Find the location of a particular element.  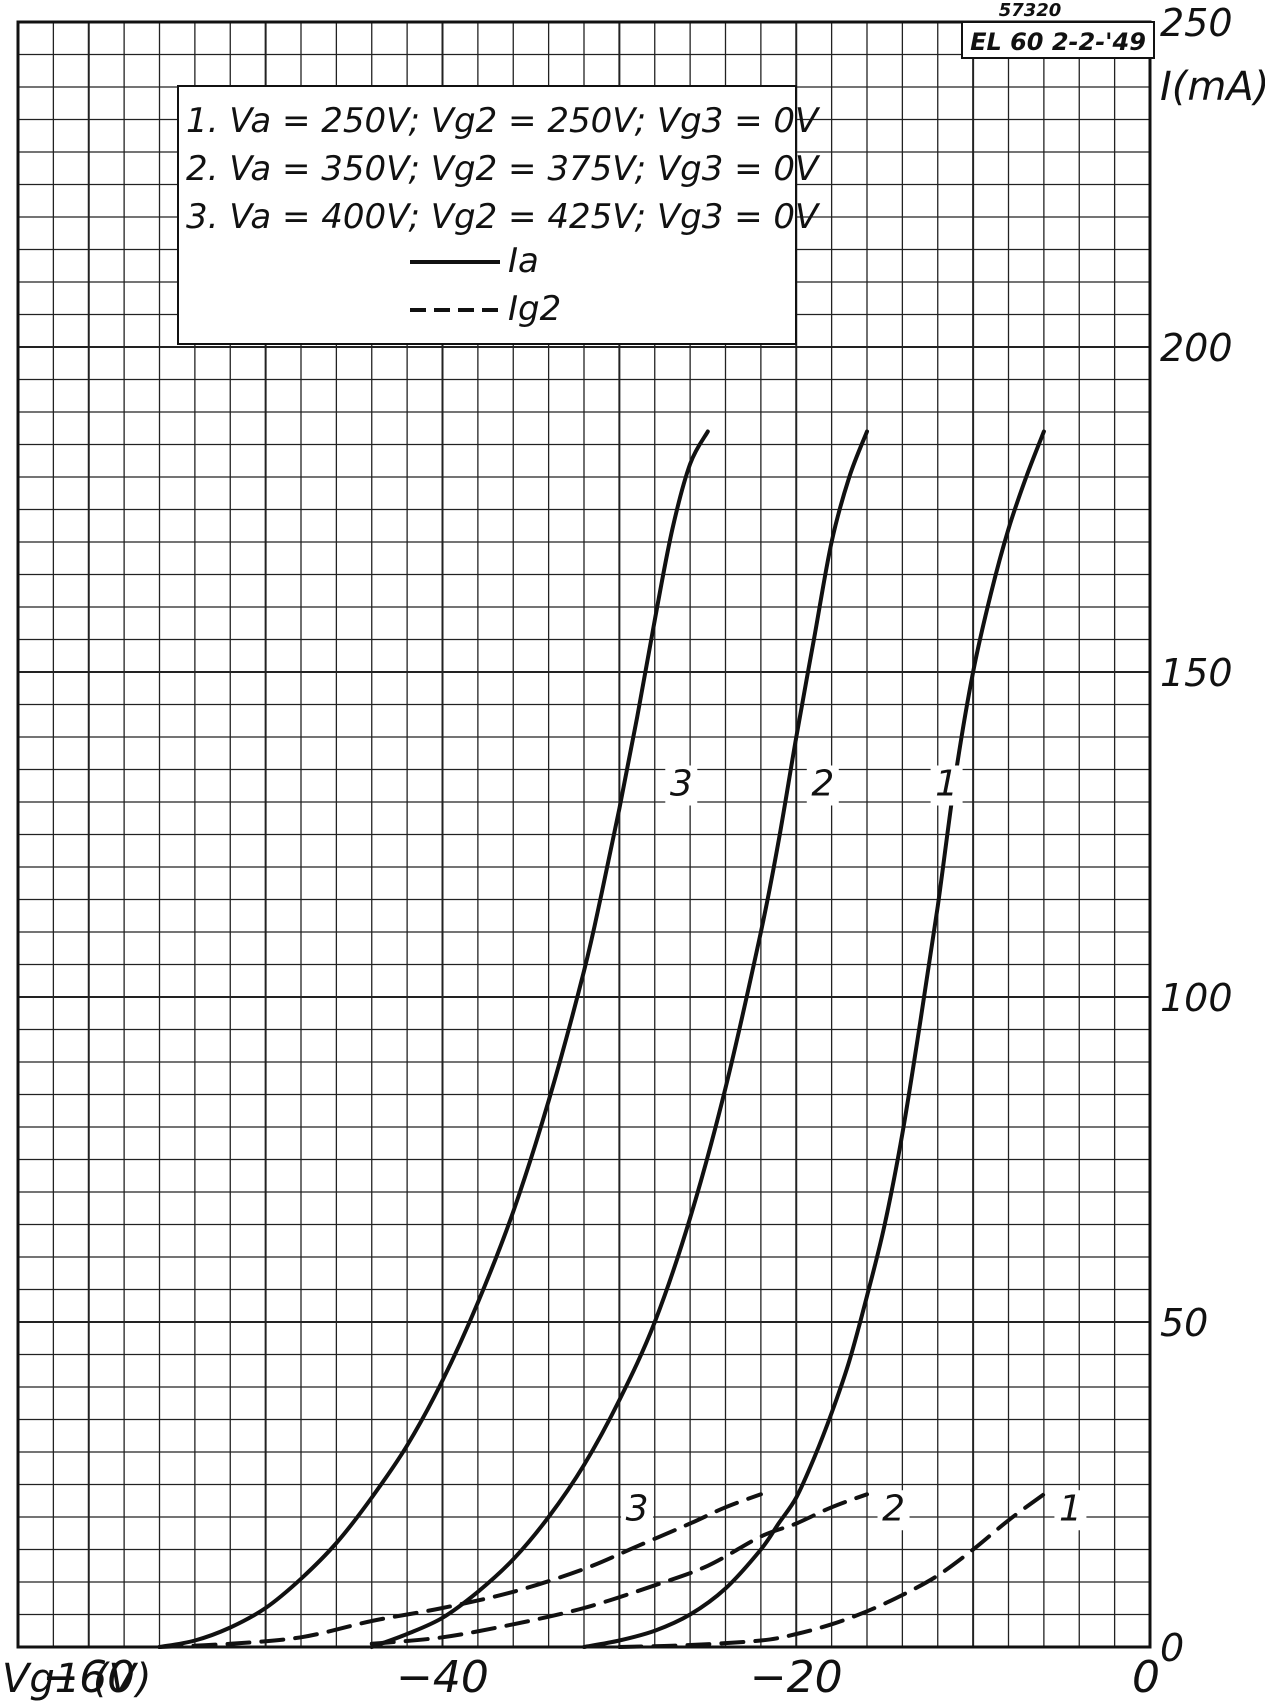

curve-label-ia-2: 2 is located at coordinates (822, 784).